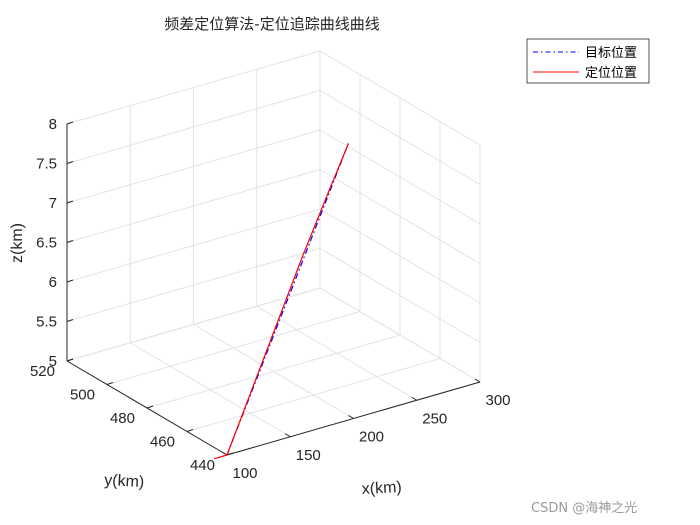 The height and width of the screenshot is (525, 700). I want to click on y-tick-label: 440, so click(202, 465).